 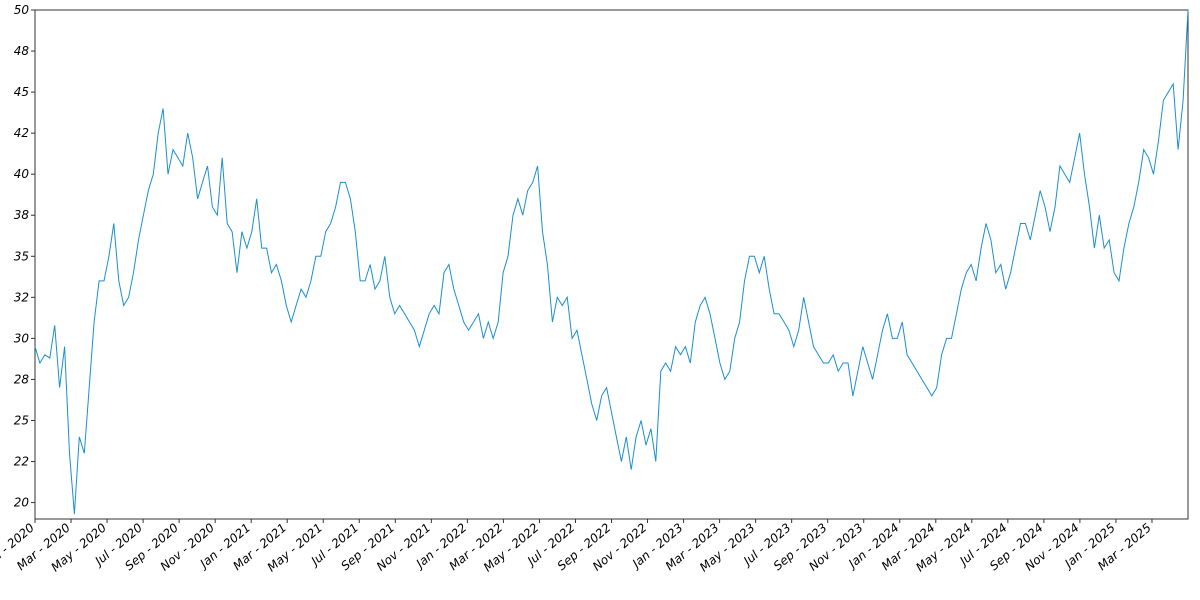 I want to click on y-tick-label: 30, so click(x=22, y=338).